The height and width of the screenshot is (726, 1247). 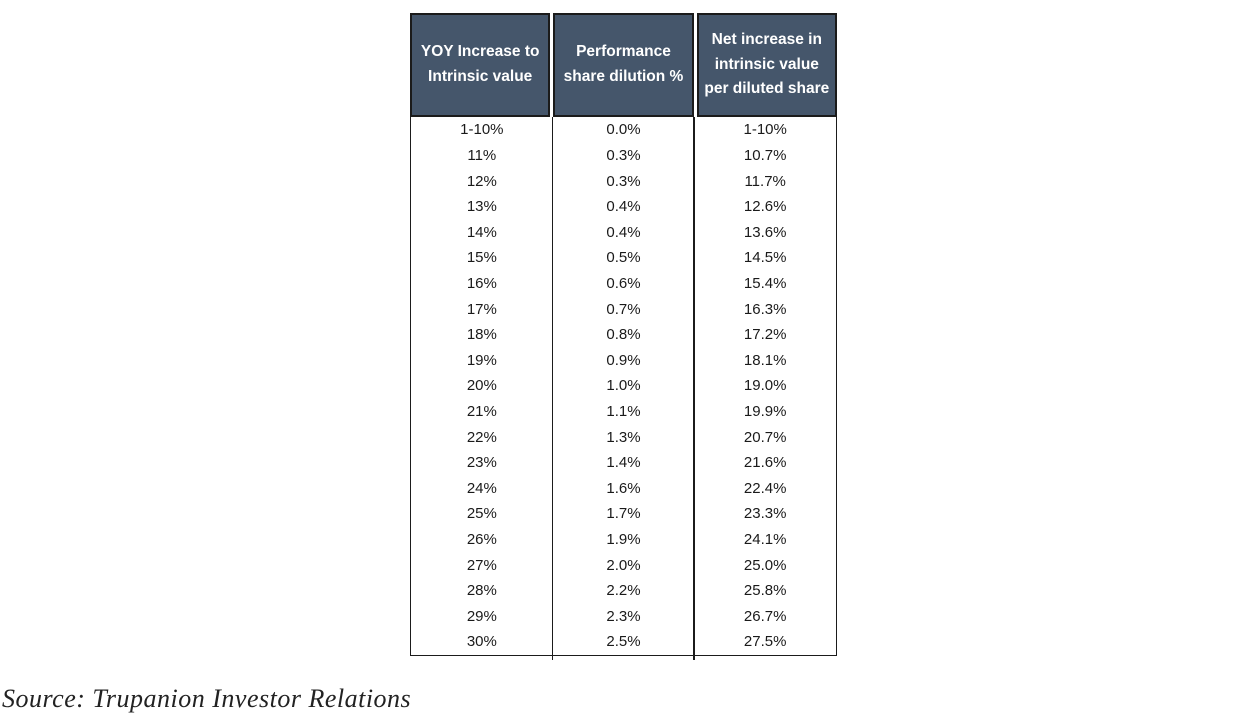 I want to click on table-cell: 19.0%, so click(x=765, y=386).